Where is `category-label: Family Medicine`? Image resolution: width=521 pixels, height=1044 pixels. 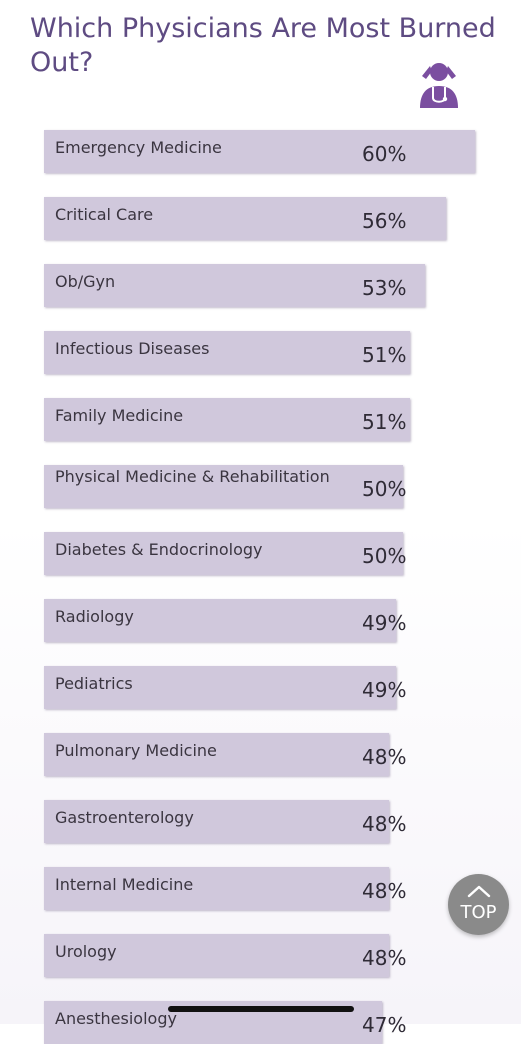 category-label: Family Medicine is located at coordinates (119, 415).